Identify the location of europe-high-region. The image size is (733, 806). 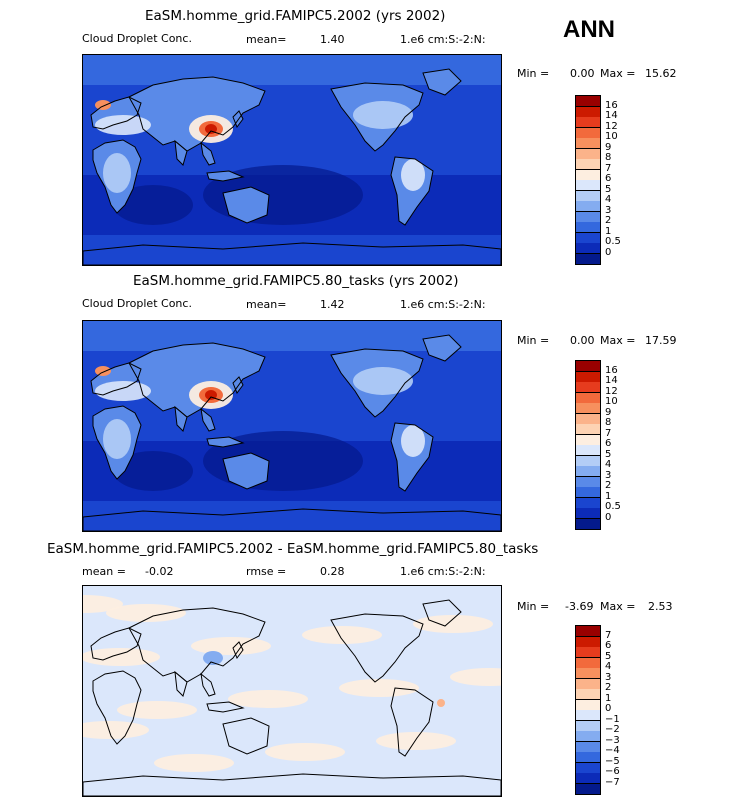
(123, 125).